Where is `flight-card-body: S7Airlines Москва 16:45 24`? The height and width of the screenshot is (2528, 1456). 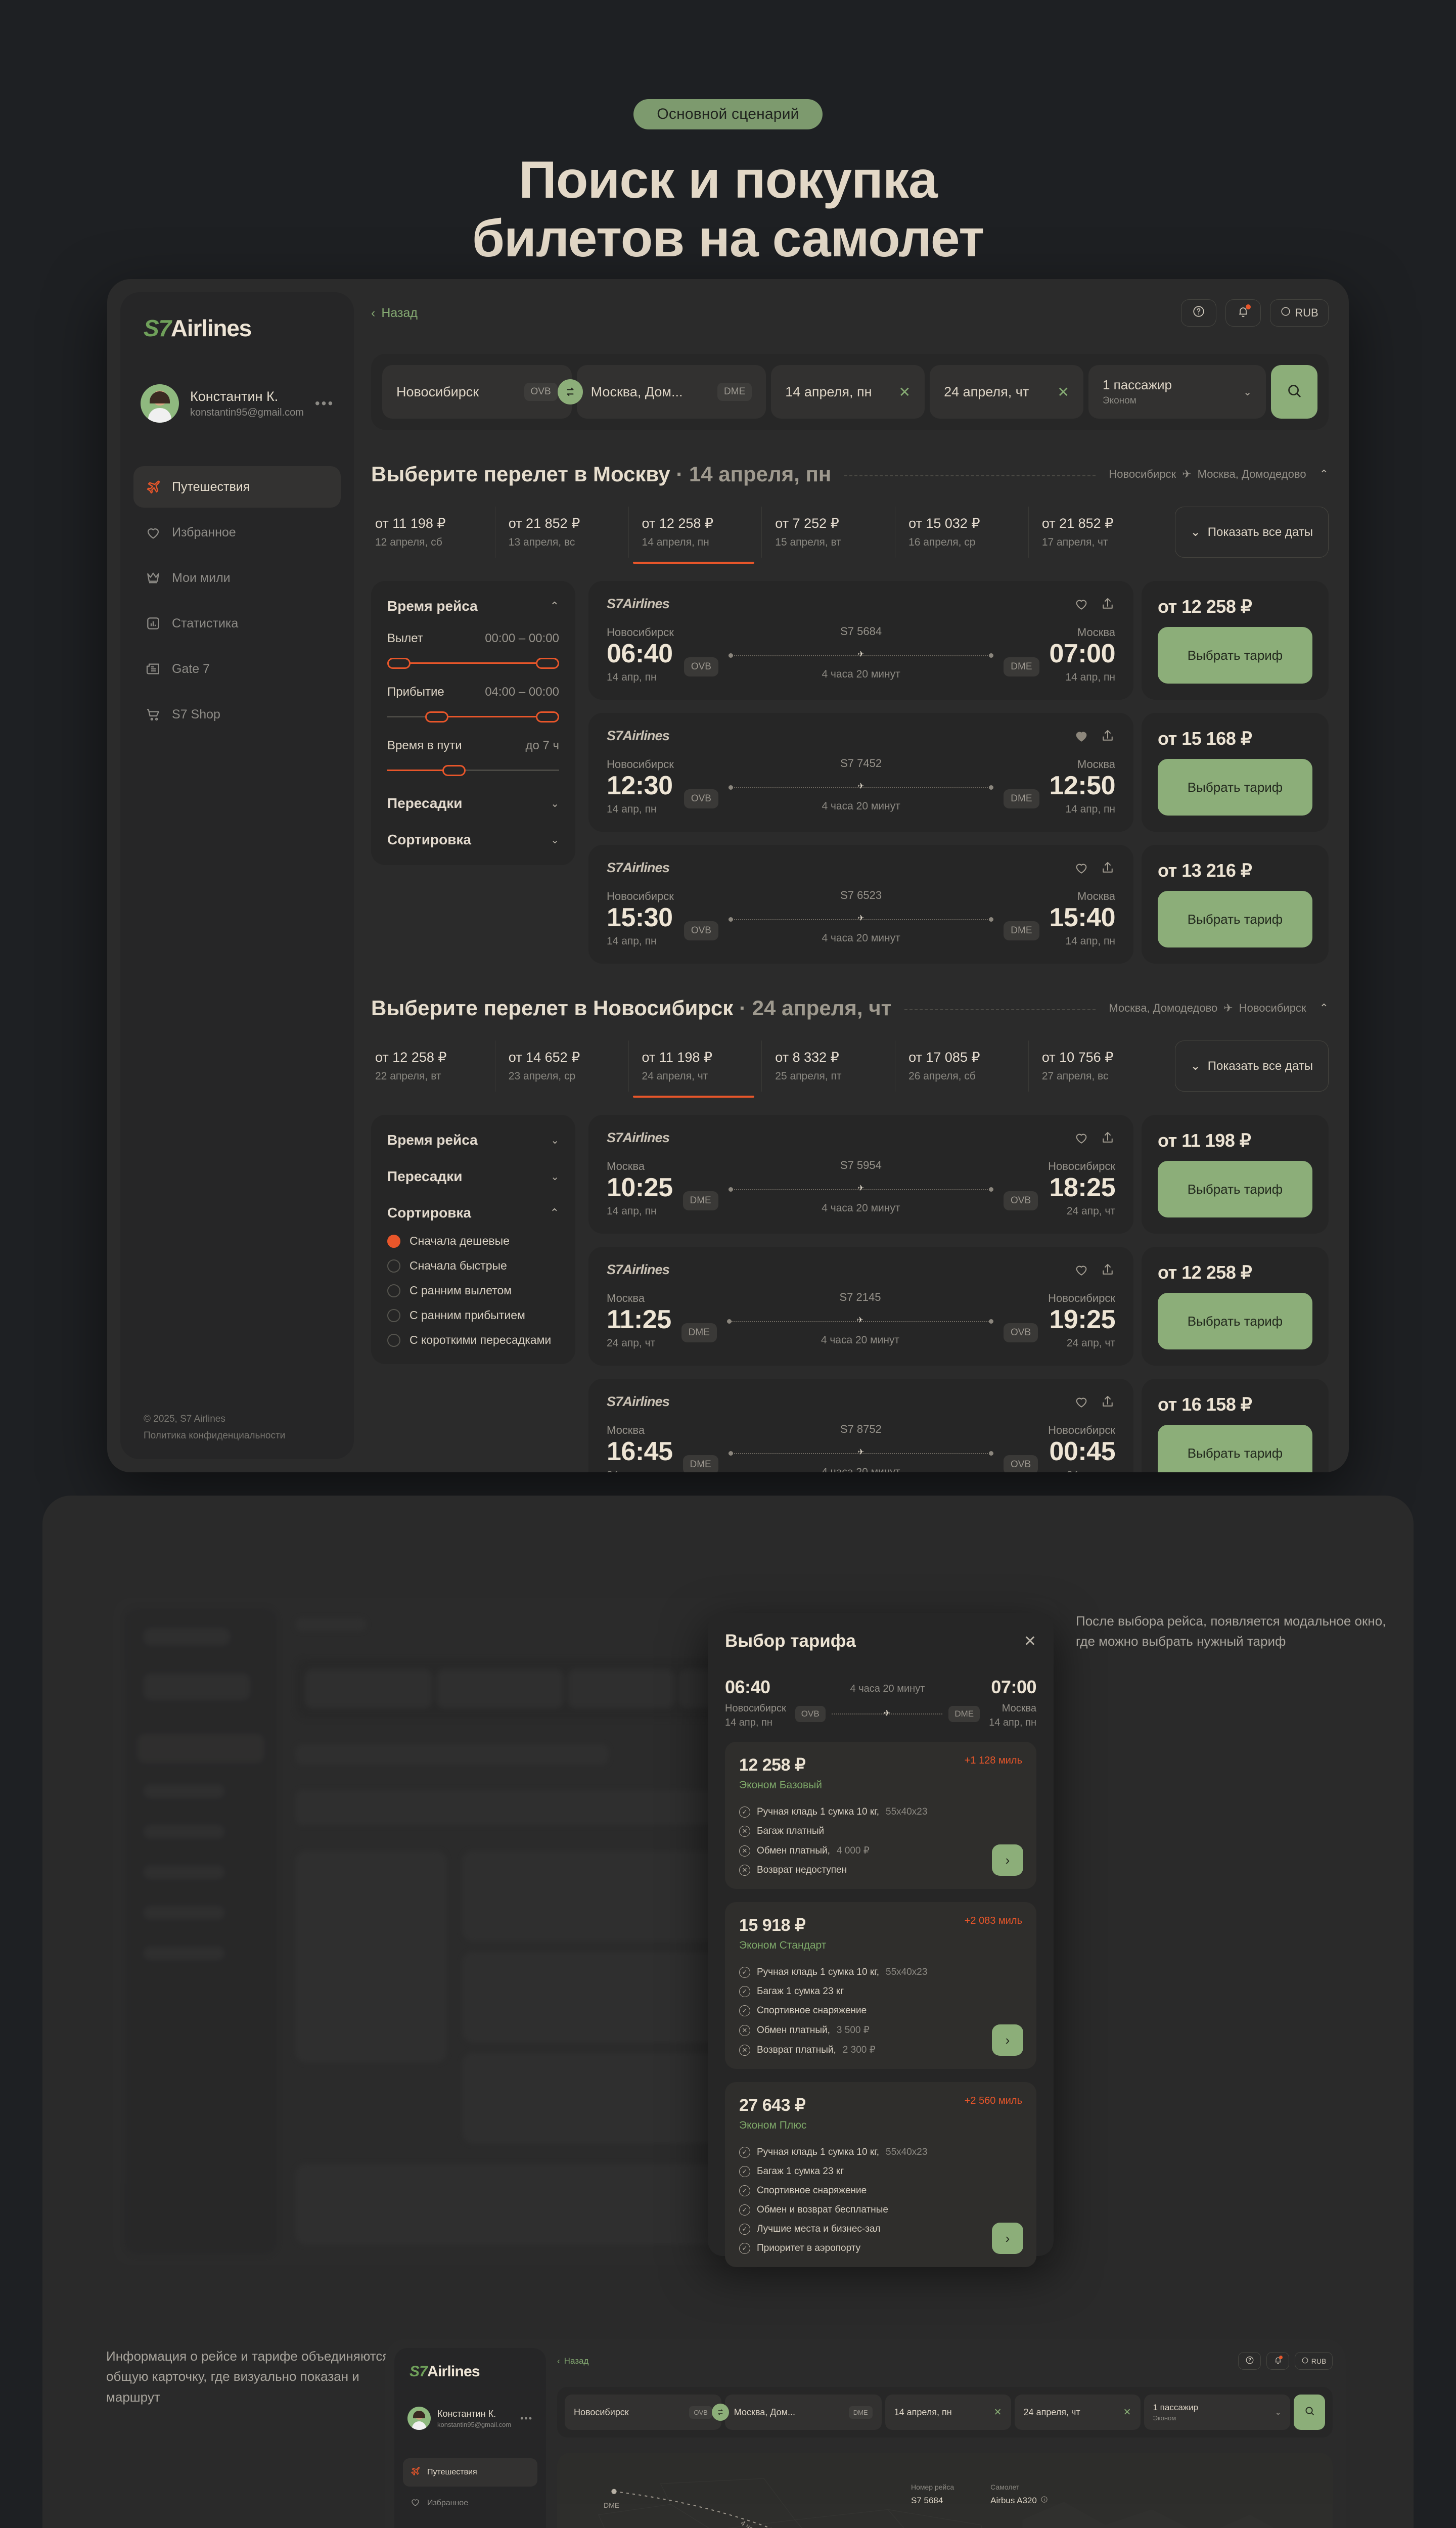 flight-card-body: S7Airlines Москва 16:45 24 is located at coordinates (860, 1426).